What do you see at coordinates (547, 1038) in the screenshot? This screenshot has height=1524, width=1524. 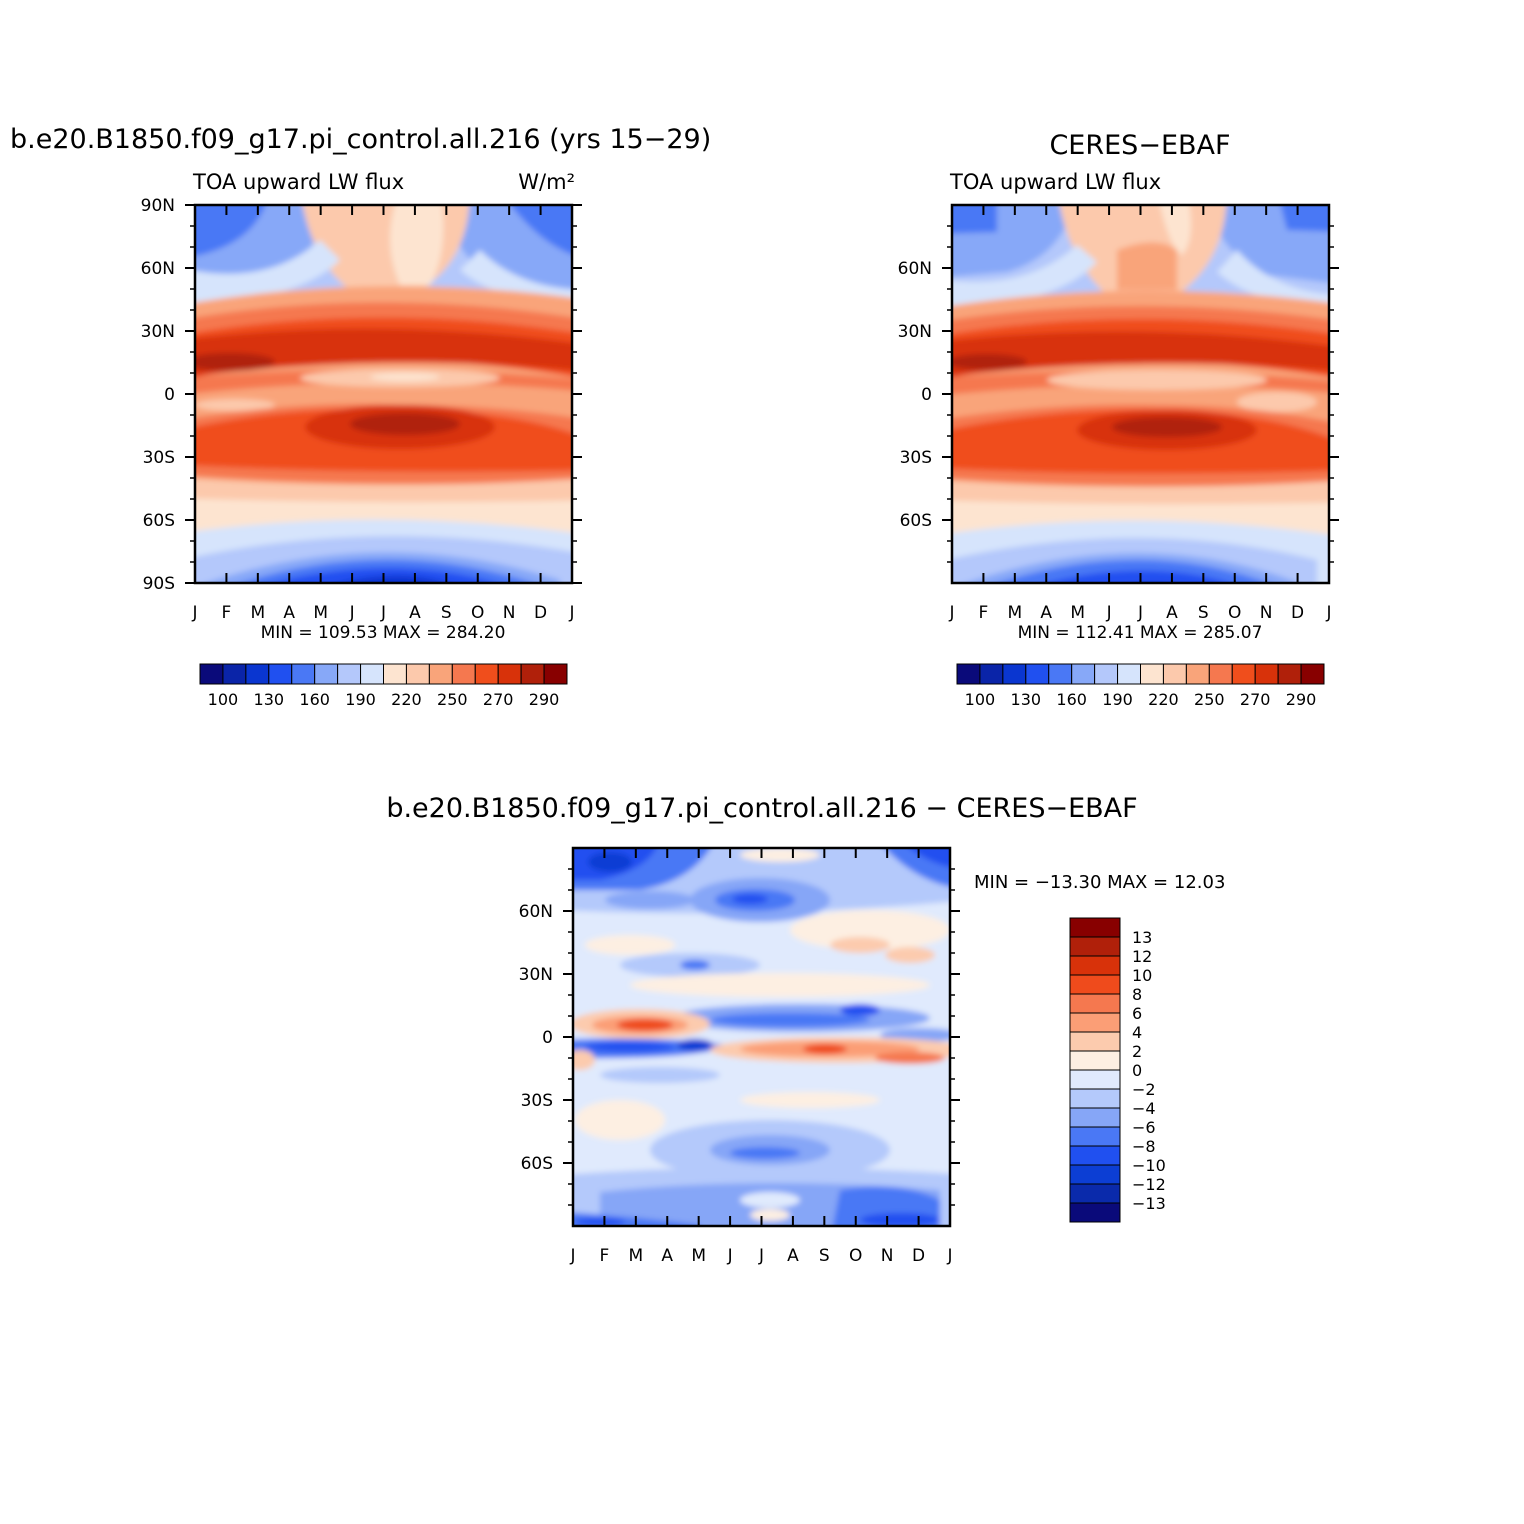 I see `y-tick-label: 0` at bounding box center [547, 1038].